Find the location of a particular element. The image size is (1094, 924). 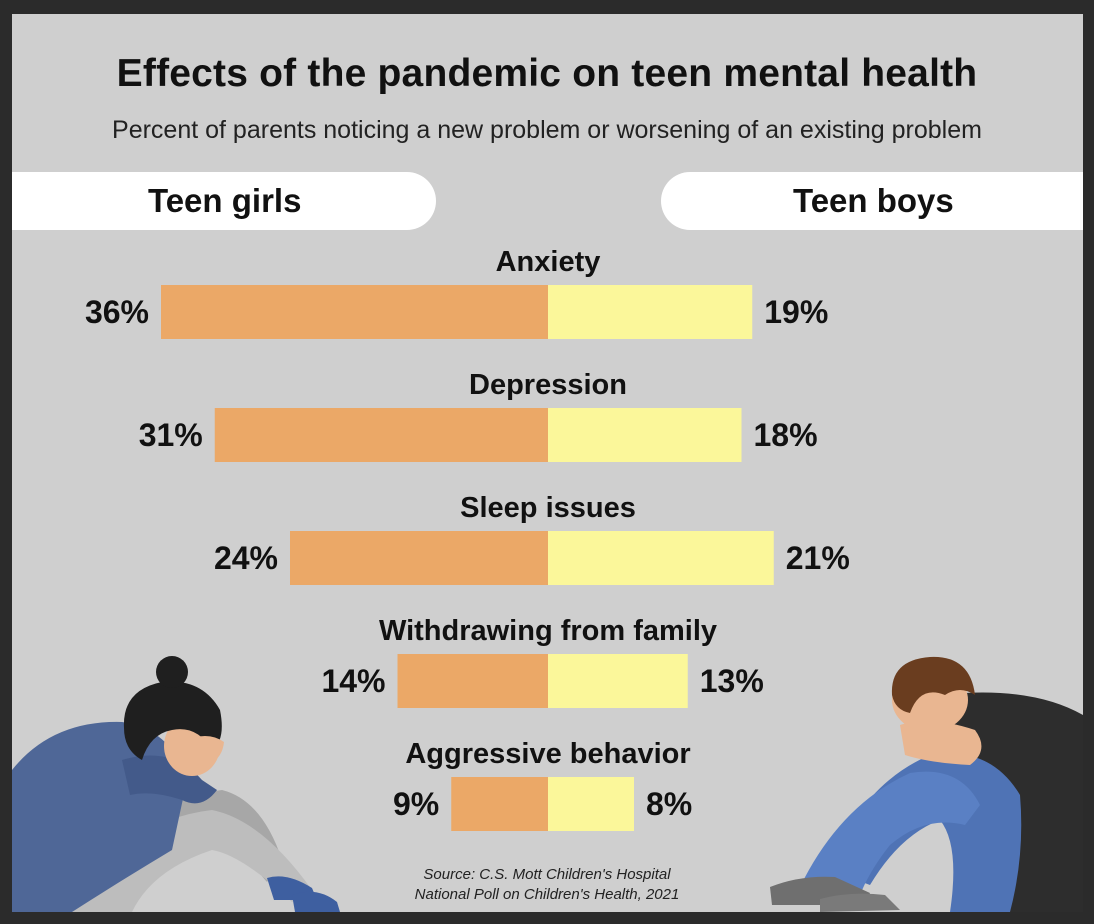

teen-girl-illustration is located at coordinates (176, 784).